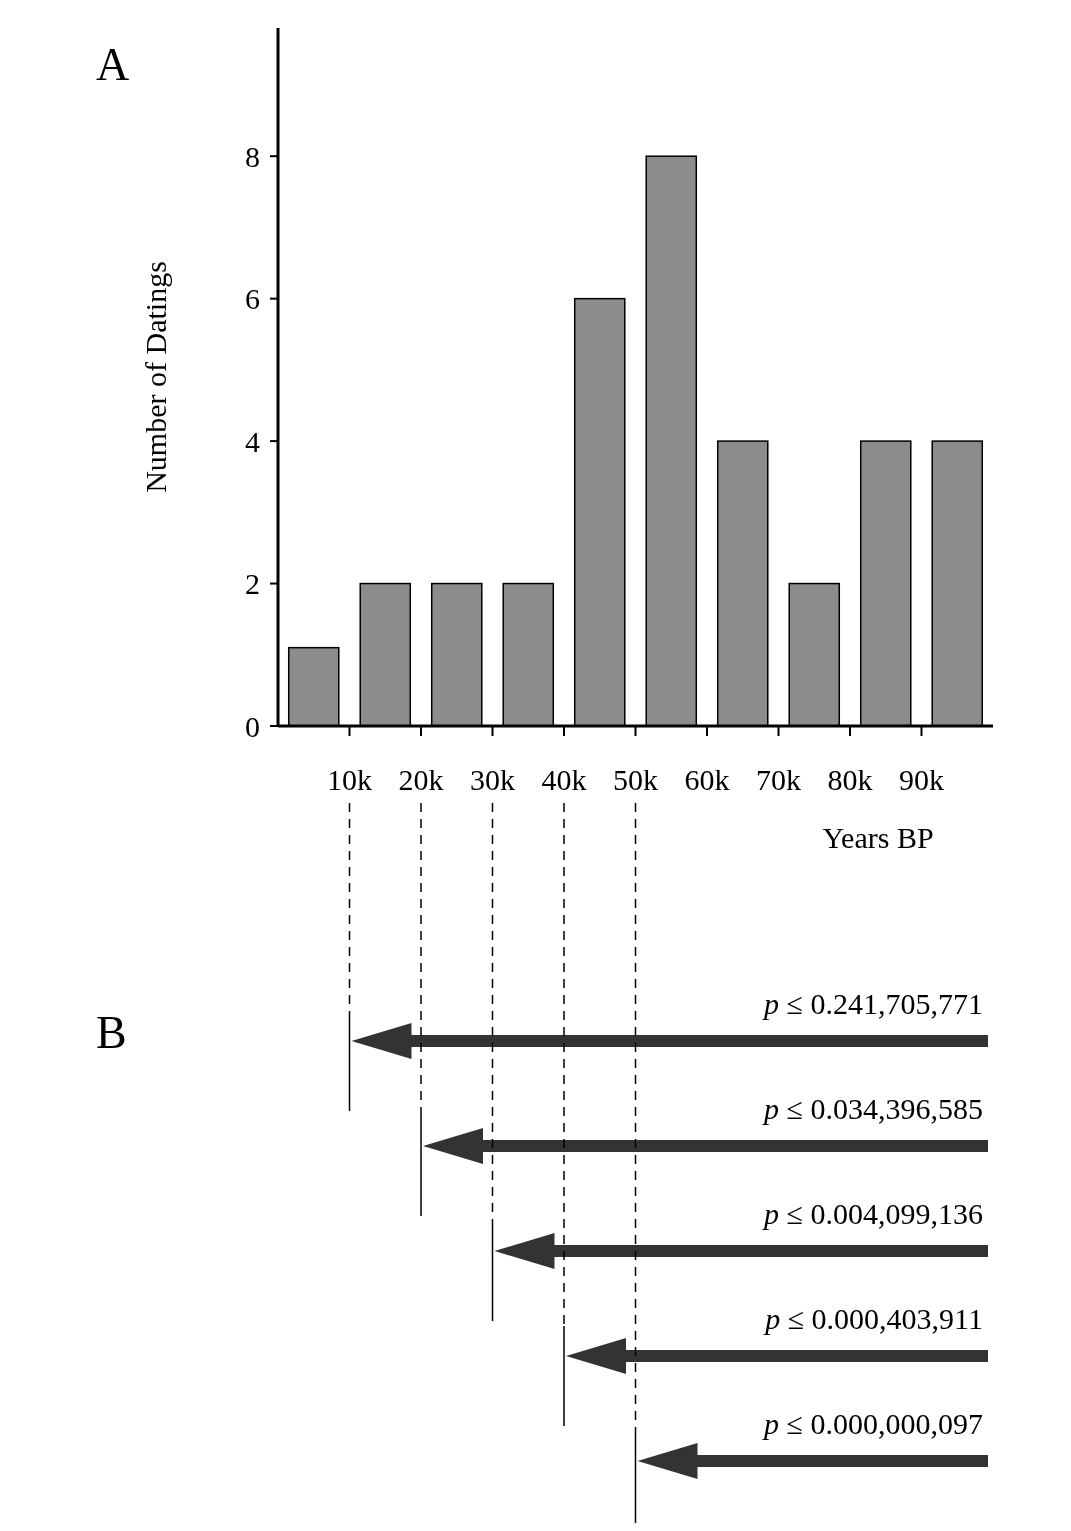 This screenshot has width=1071, height=1531. Describe the element at coordinates (349, 779) in the screenshot. I see `x-tick-label: 10k` at that location.